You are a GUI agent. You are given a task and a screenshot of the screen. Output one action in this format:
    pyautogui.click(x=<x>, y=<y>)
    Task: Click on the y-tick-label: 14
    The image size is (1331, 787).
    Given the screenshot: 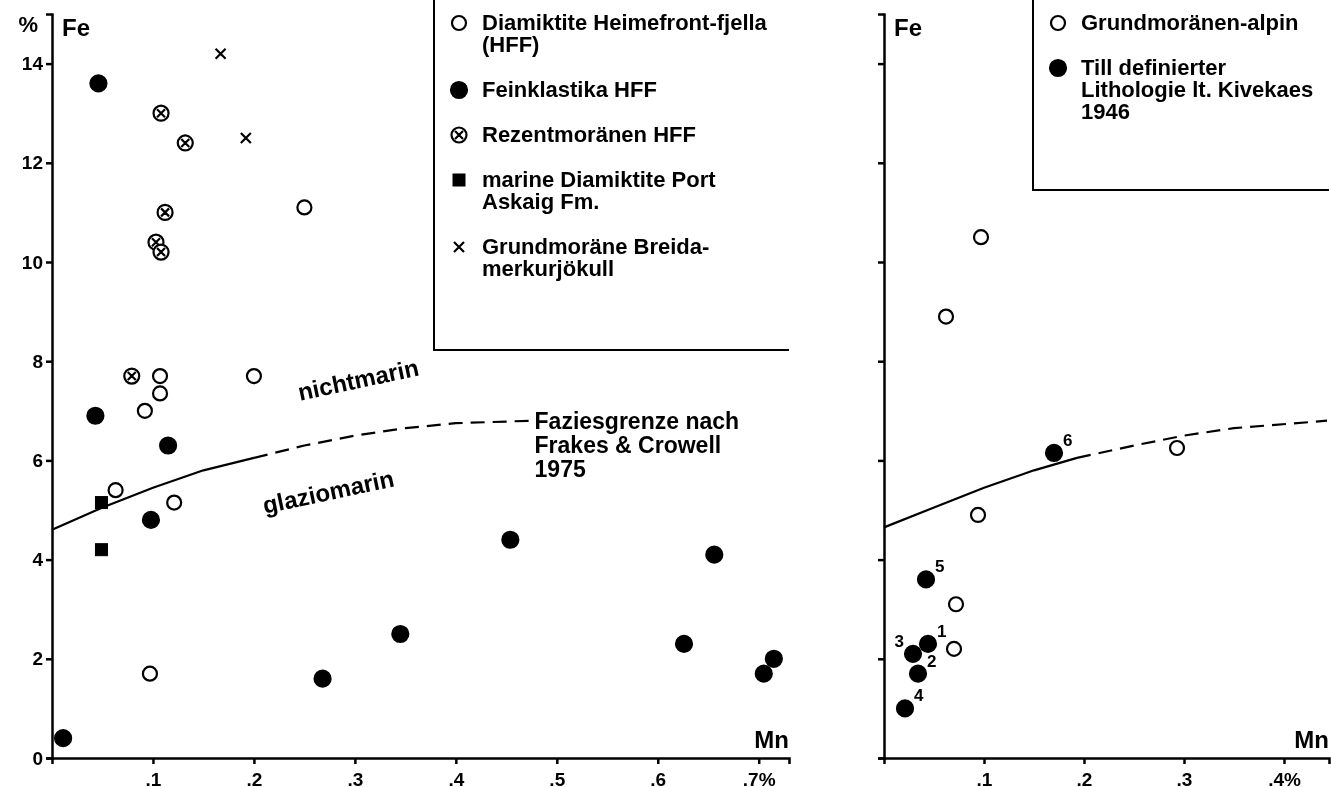 What is the action you would take?
    pyautogui.click(x=32, y=64)
    